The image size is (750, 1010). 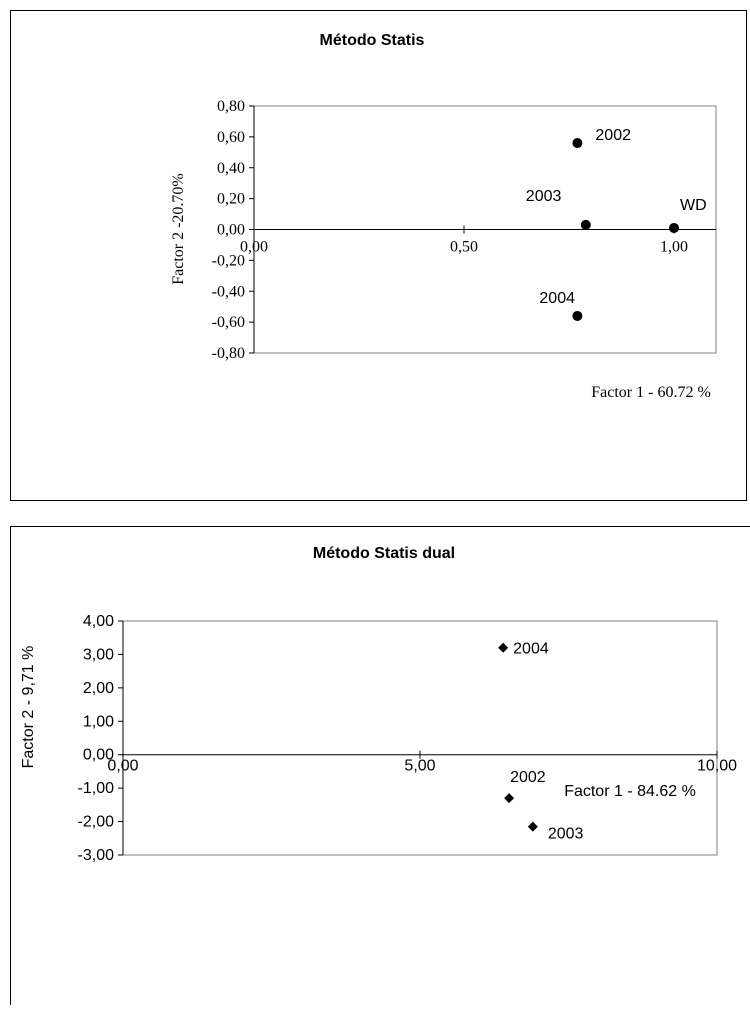 What do you see at coordinates (228, 291) in the screenshot?
I see `y-tick-label: -0,40` at bounding box center [228, 291].